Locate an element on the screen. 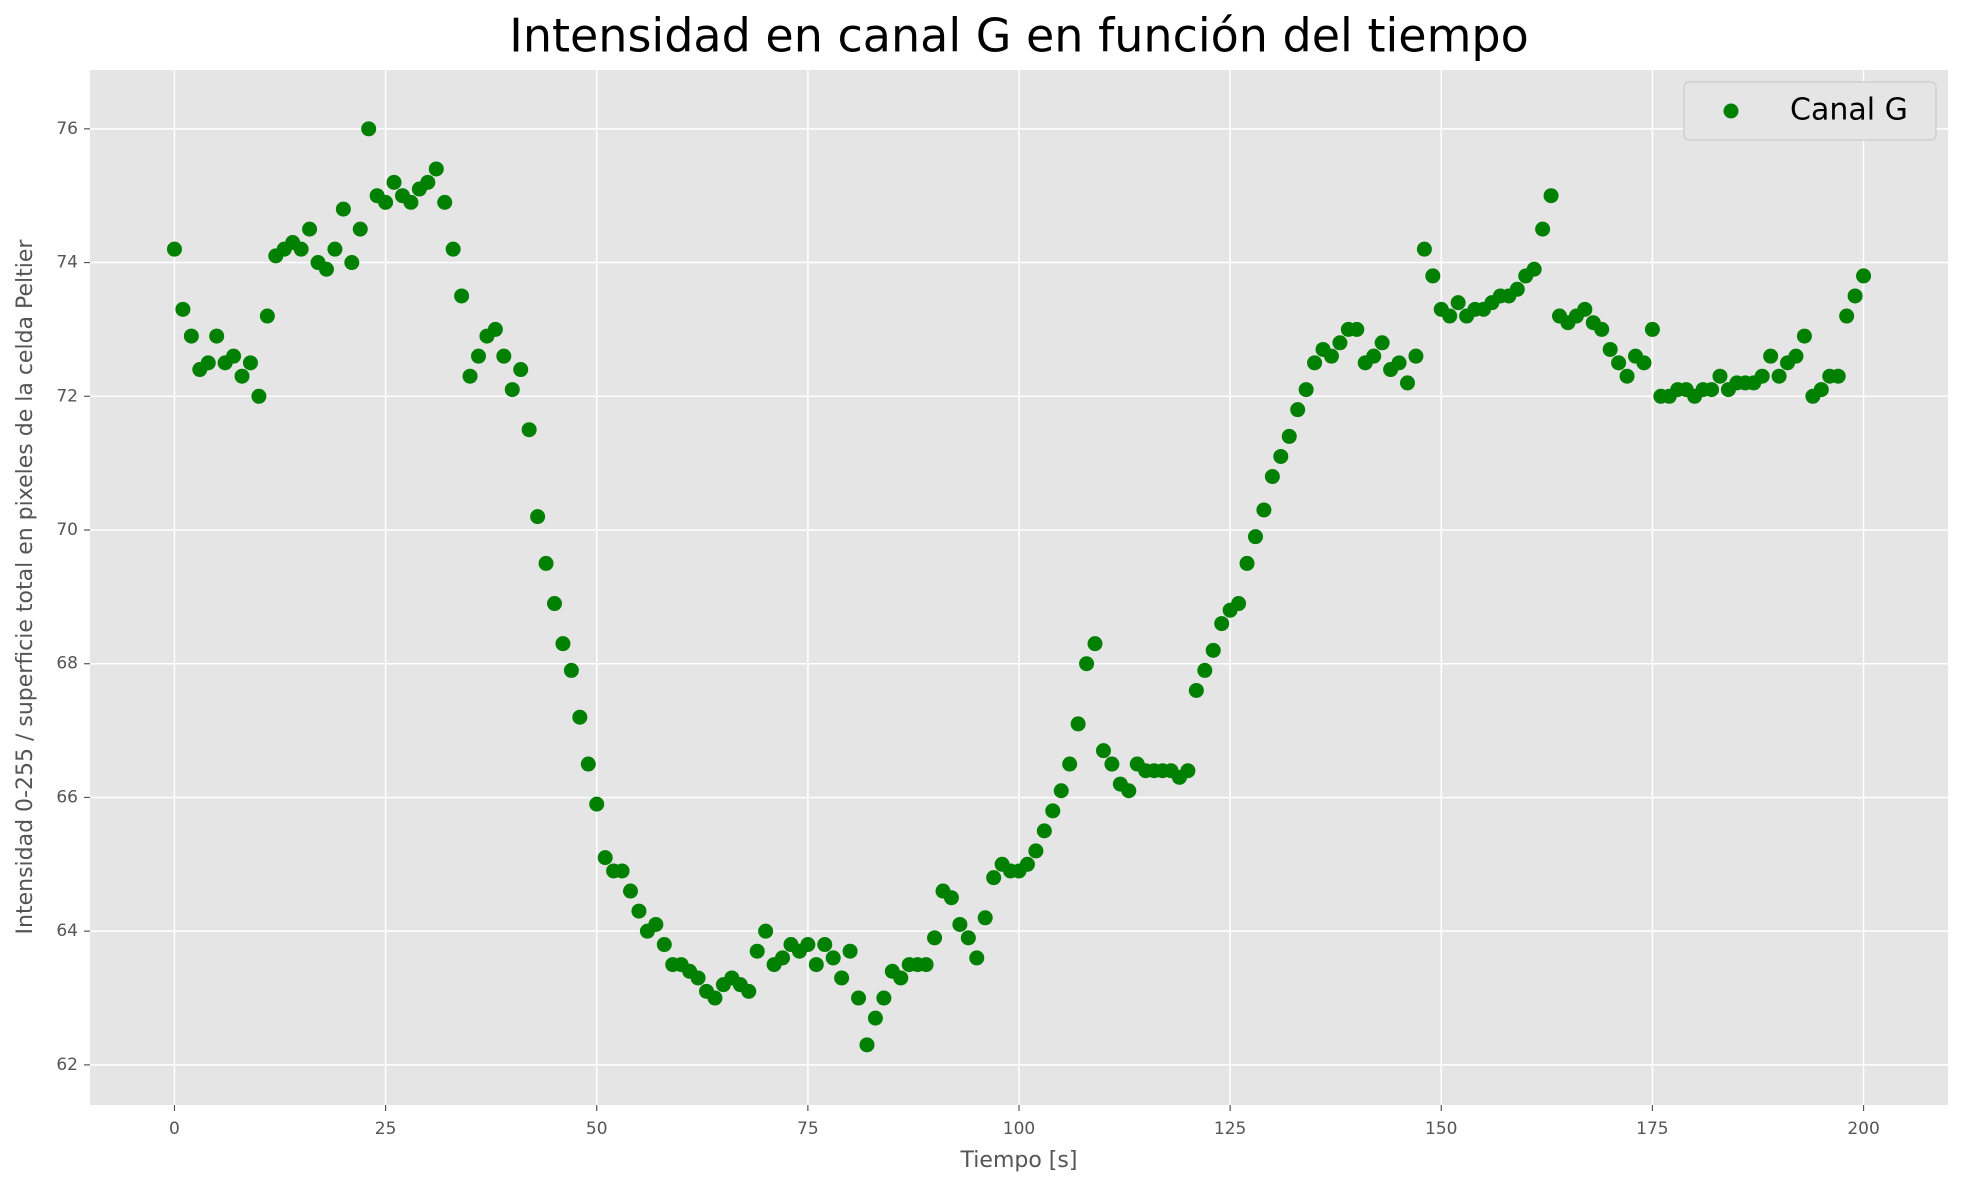 This screenshot has height=1188, width=1963. x-tick-label: 50 is located at coordinates (597, 1129).